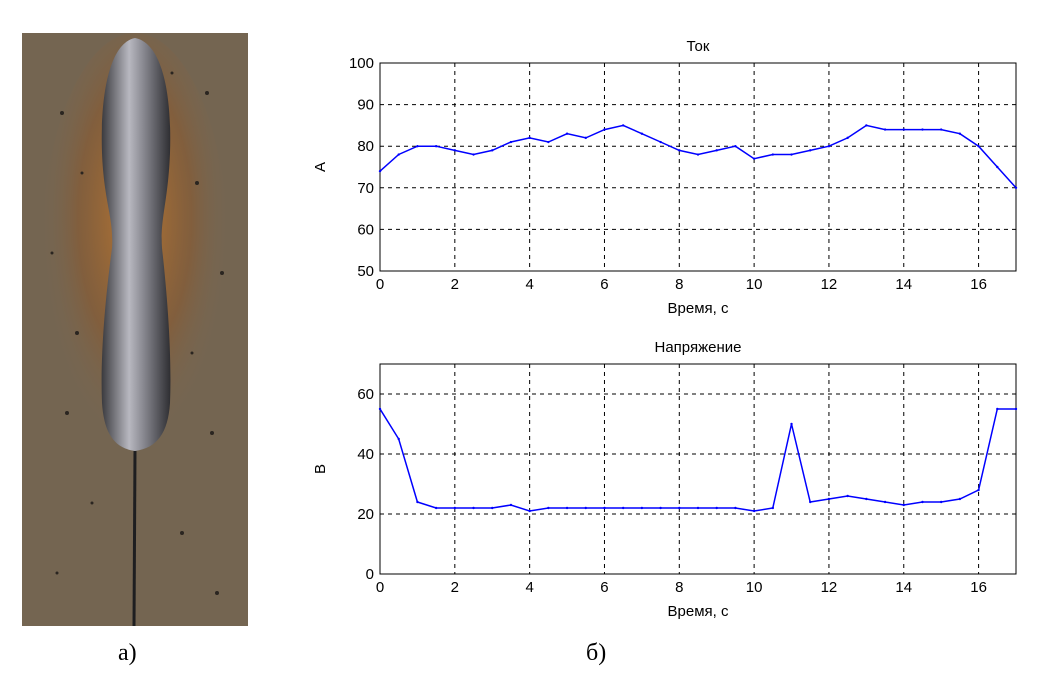 This screenshot has height=684, width=1051. I want to click on y-tick-label: 50, so click(365, 271).